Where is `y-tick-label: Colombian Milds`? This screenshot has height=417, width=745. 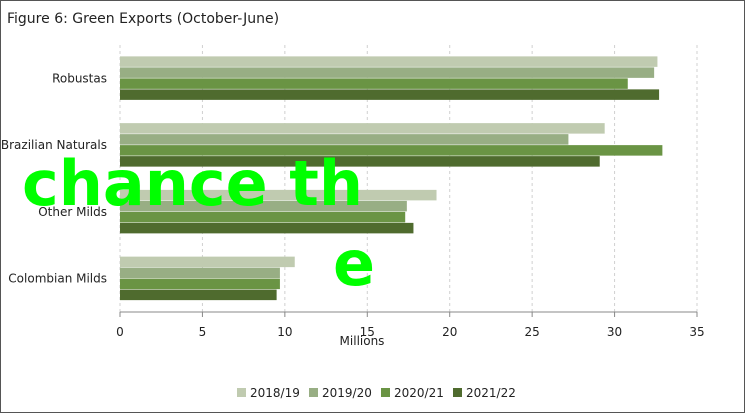 y-tick-label: Colombian Milds is located at coordinates (57, 279).